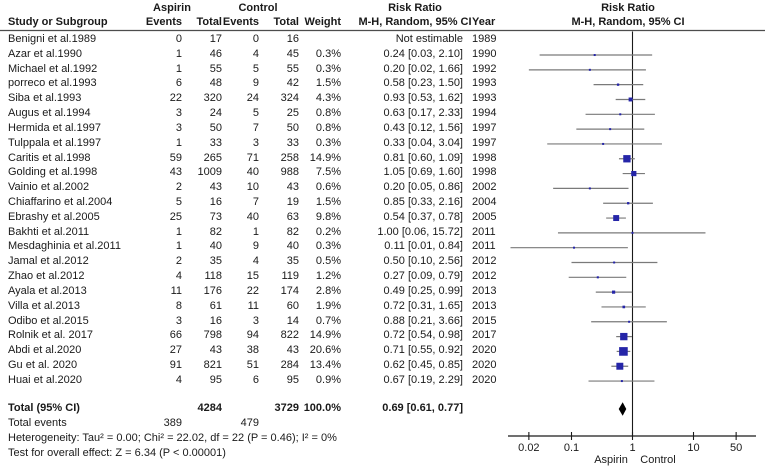 The height and width of the screenshot is (476, 765). What do you see at coordinates (45, 379) in the screenshot?
I see `study-name-cell: Huai et al.2020` at bounding box center [45, 379].